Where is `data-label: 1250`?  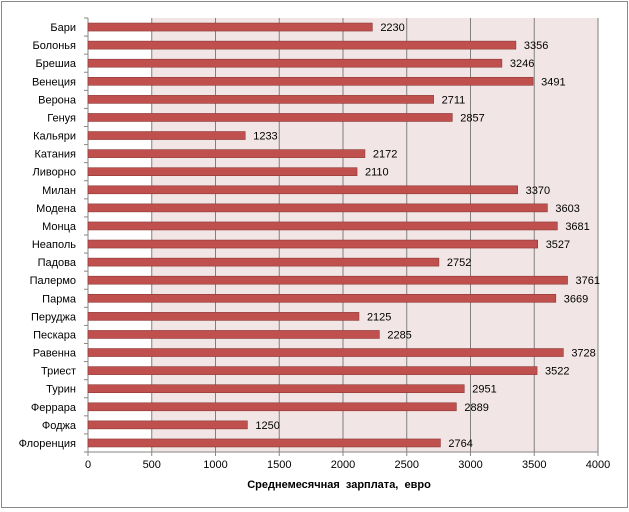 data-label: 1250 is located at coordinates (267, 426).